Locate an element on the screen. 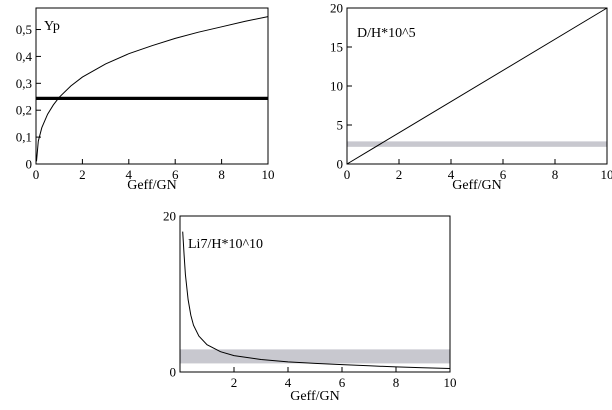 Image resolution: width=612 pixels, height=410 pixels. x-axis-ticks: 2 4 6 8 10 is located at coordinates (344, 378).